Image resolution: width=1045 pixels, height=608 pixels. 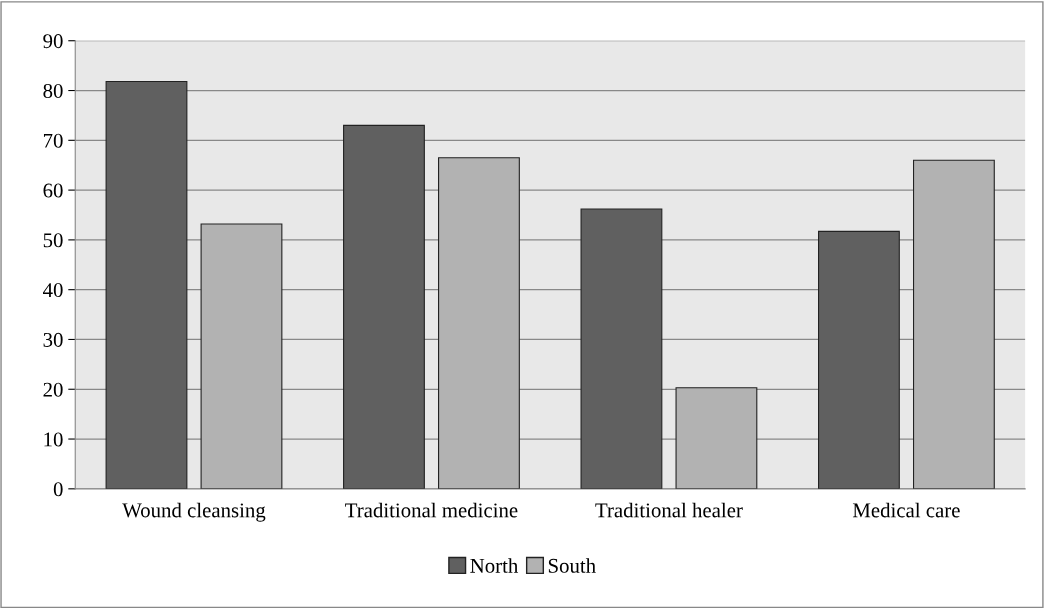 I want to click on y-tick-label: 50, so click(x=53, y=240).